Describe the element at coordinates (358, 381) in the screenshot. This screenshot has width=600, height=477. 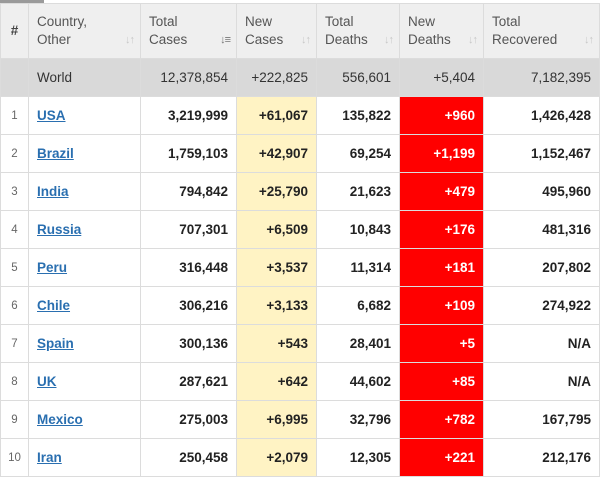
I see `total-deaths-cell: 44,602` at that location.